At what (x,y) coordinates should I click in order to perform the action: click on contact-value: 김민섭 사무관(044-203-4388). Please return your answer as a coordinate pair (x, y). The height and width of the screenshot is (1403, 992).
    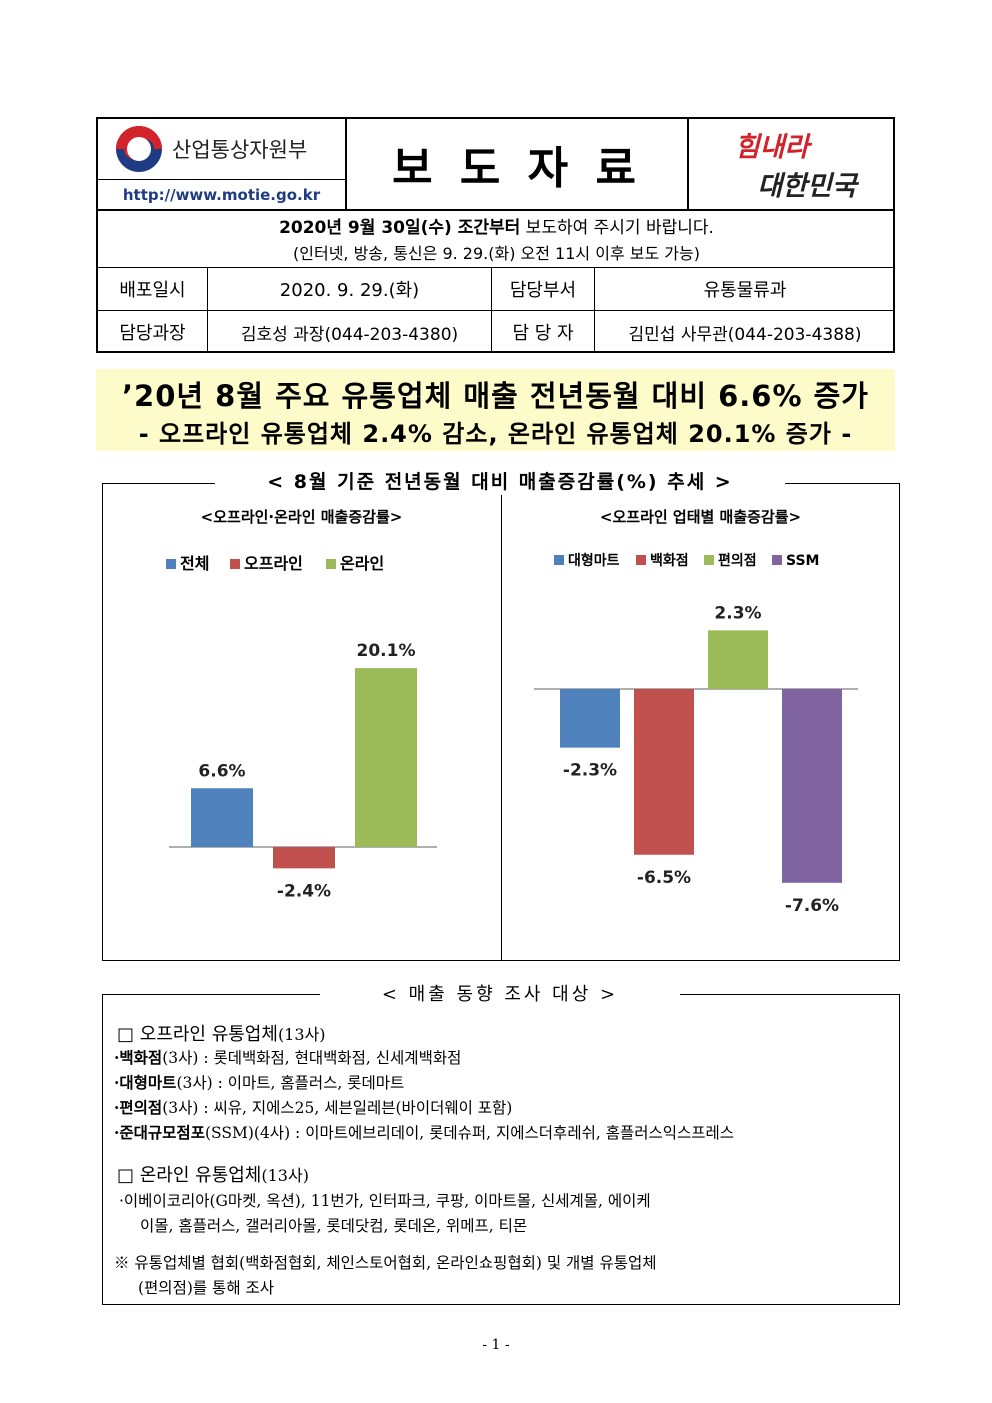
    Looking at the image, I should click on (745, 332).